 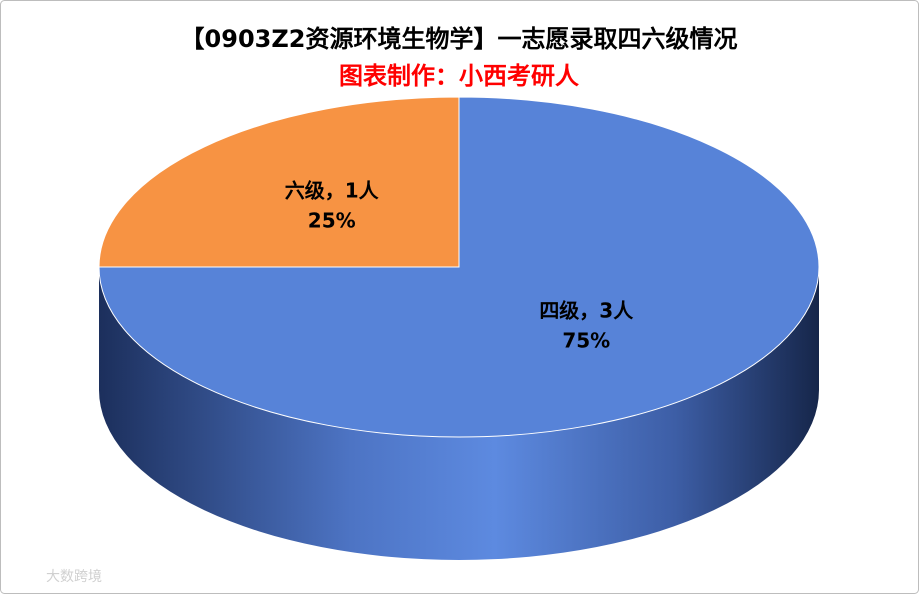 I want to click on data-label: 75%, so click(x=586, y=341).